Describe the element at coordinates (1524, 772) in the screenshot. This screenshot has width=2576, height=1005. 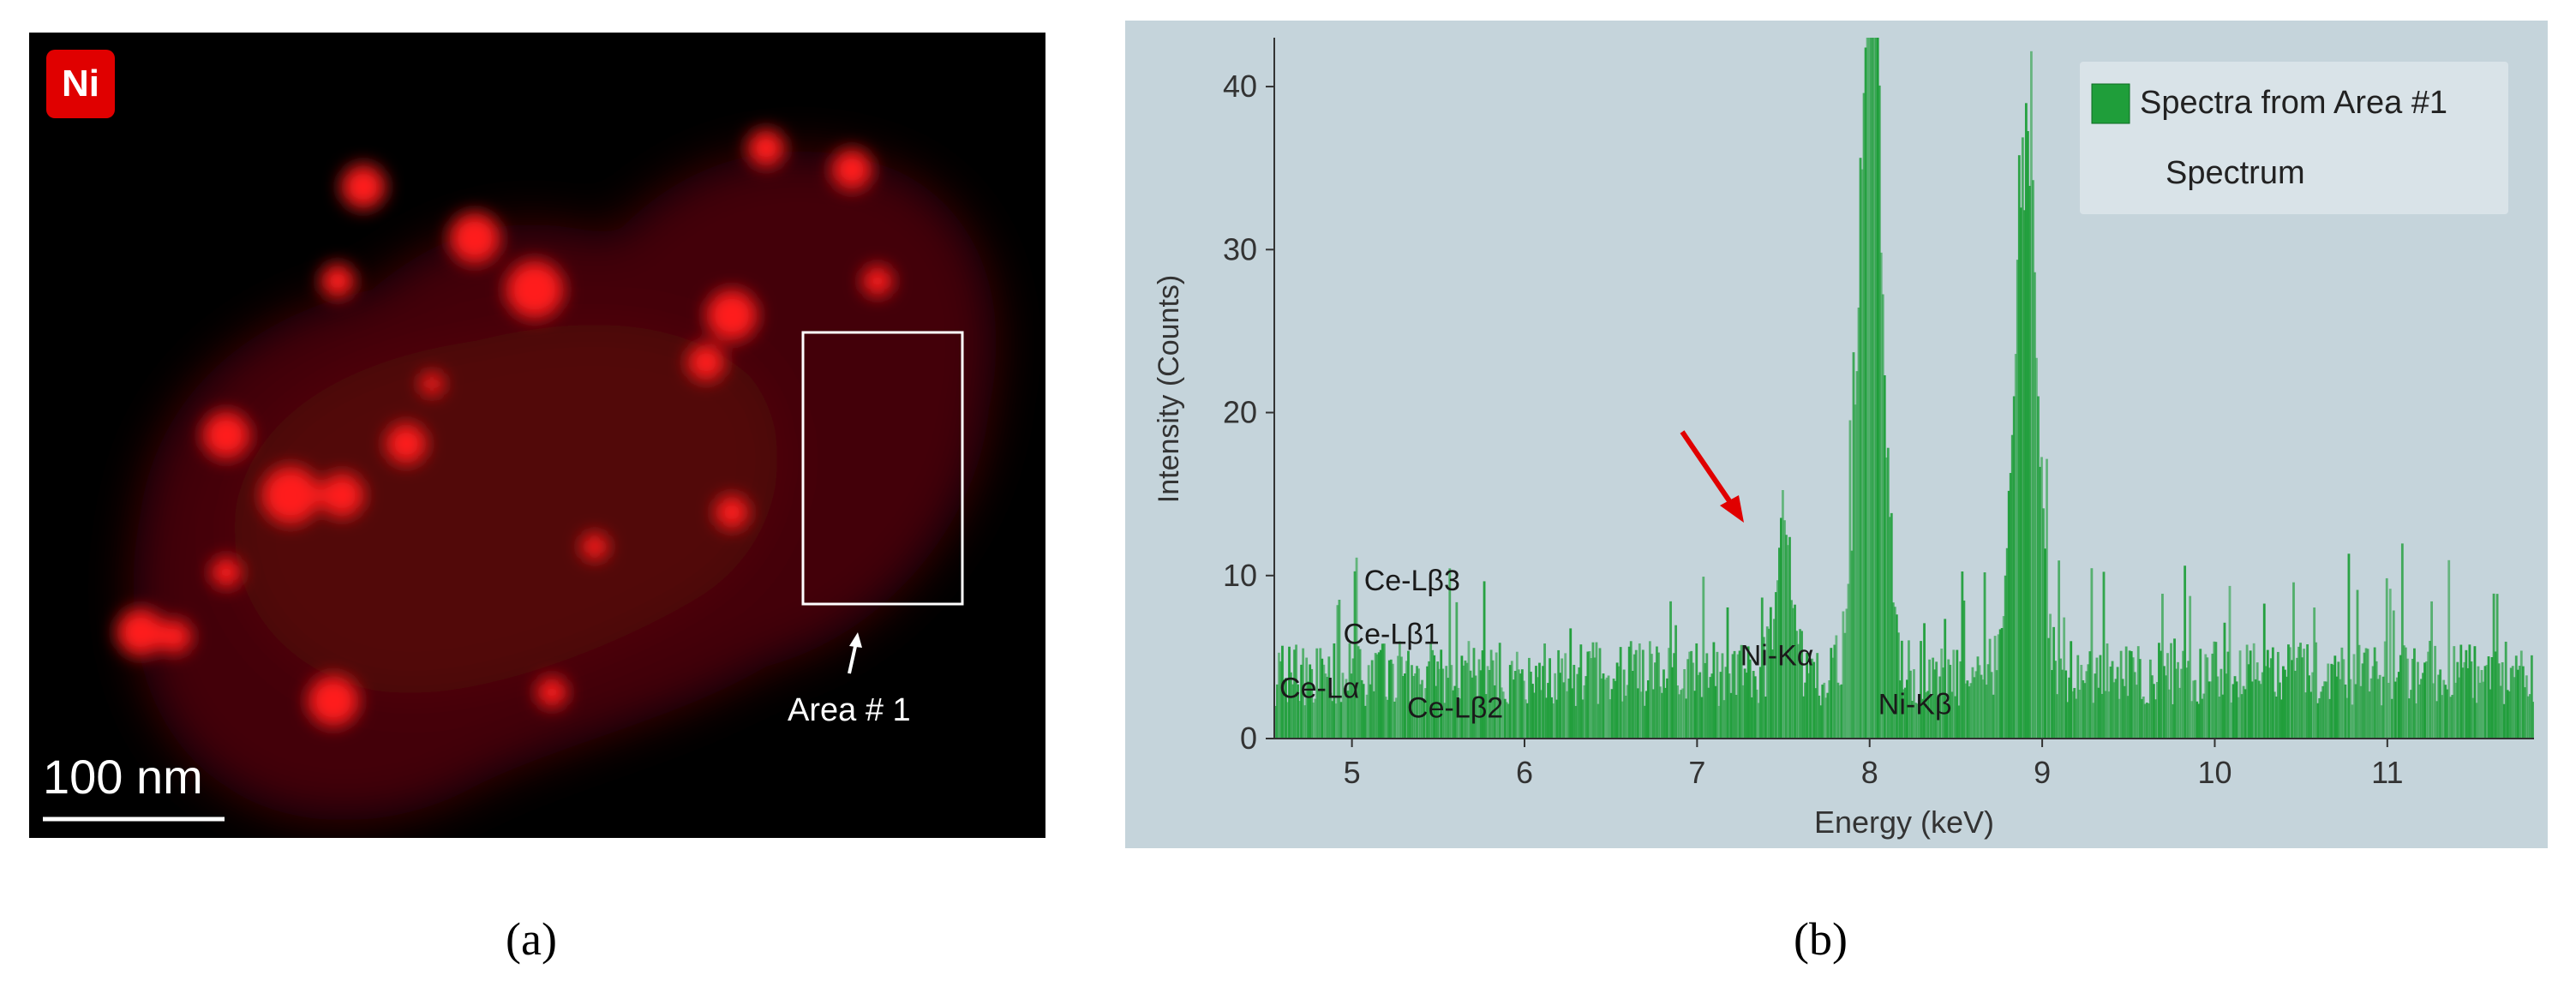
I see `x-tick-label: 6` at that location.